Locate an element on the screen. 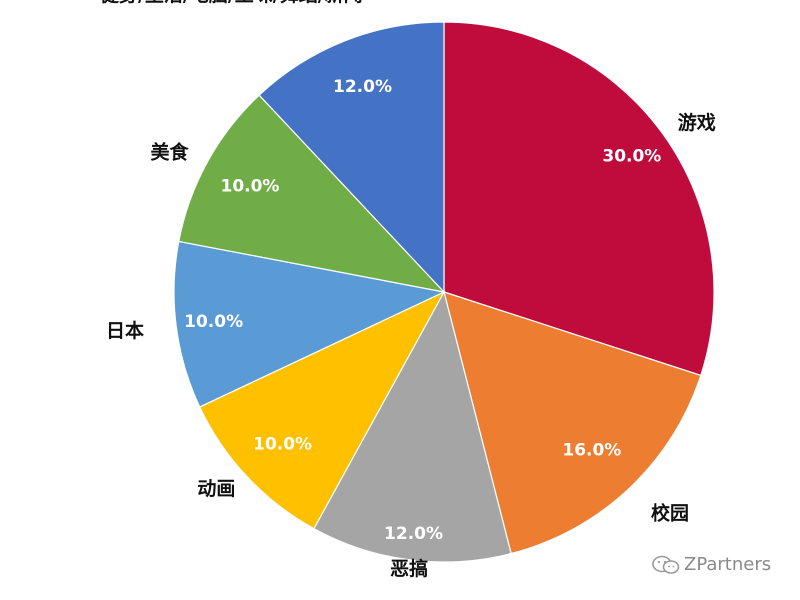 The image size is (800, 600). wechat-icon is located at coordinates (666, 564).